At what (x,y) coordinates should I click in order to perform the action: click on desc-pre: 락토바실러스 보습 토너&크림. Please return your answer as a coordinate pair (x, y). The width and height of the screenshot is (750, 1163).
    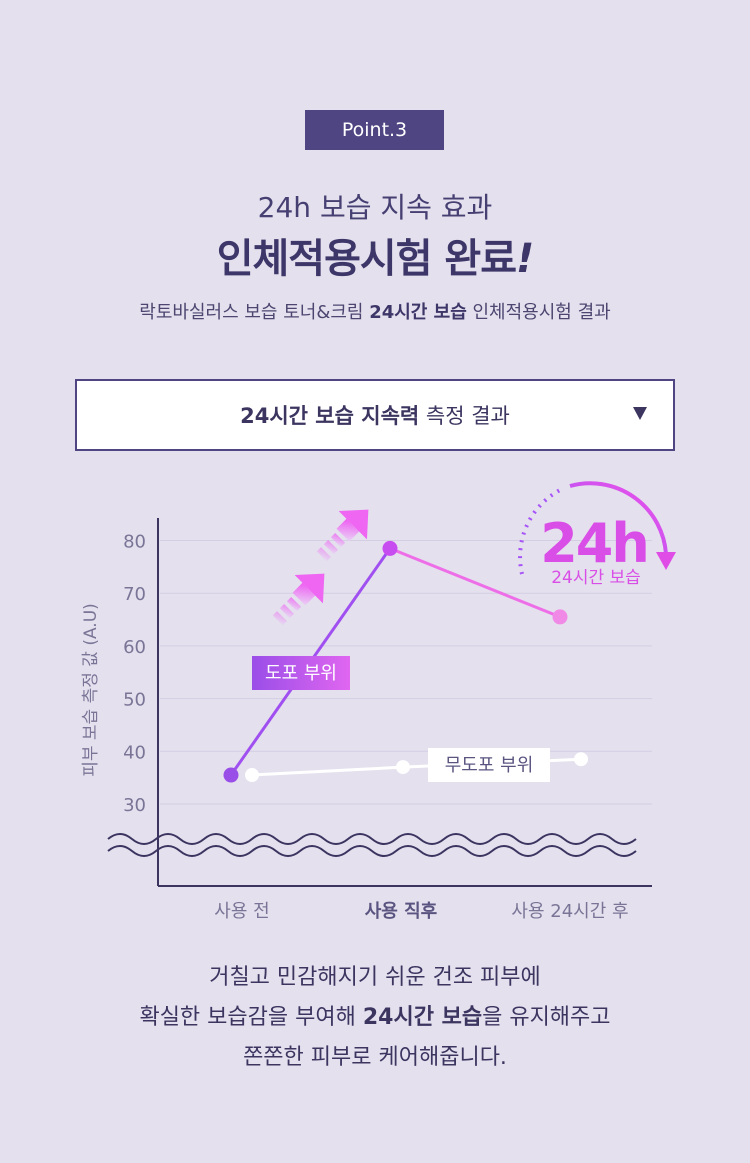
    Looking at the image, I should click on (254, 312).